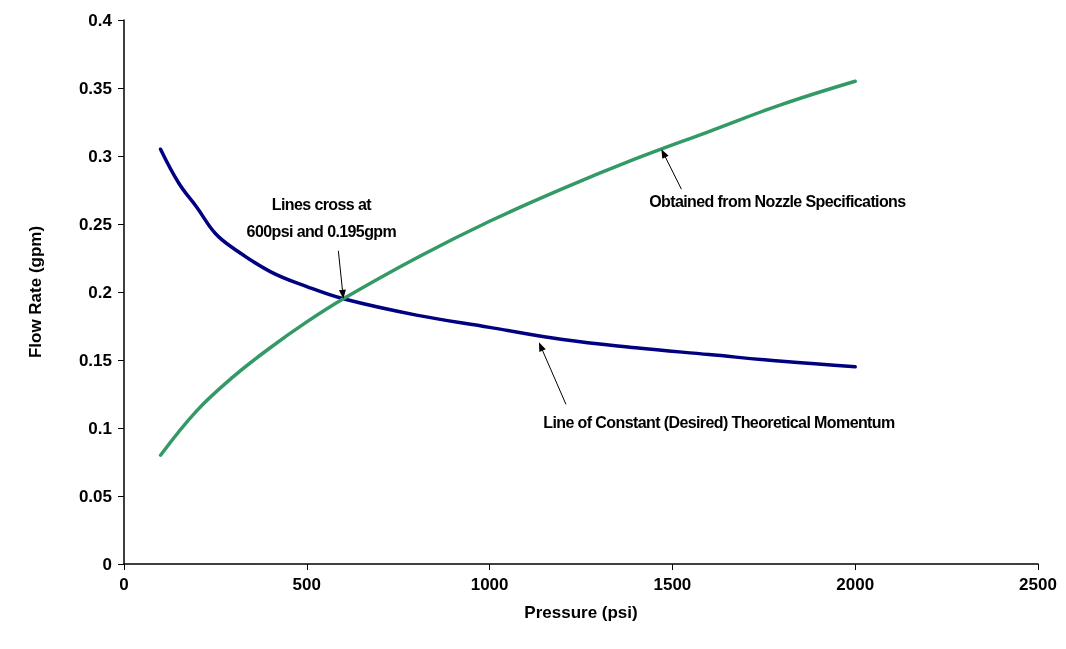  What do you see at coordinates (95, 224) in the screenshot?
I see `y-tick-label: 0.25` at bounding box center [95, 224].